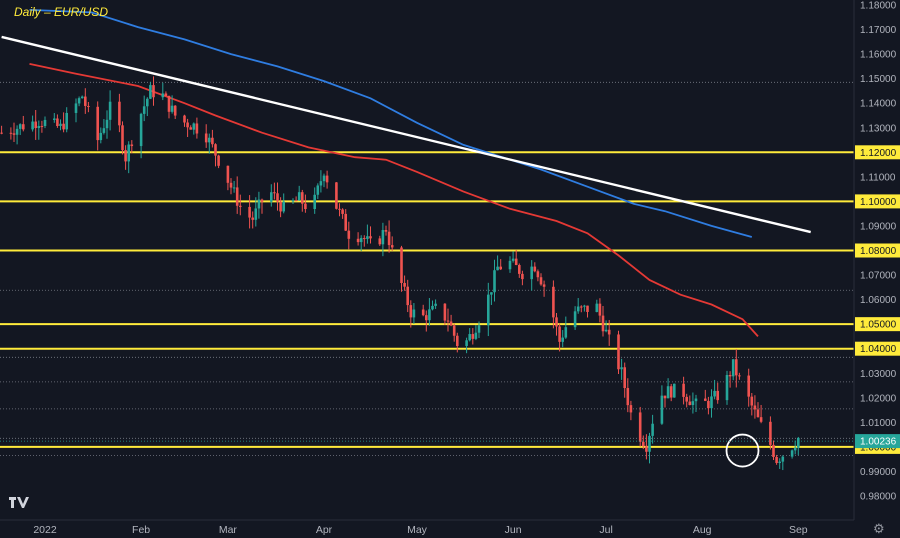 This screenshot has width=900, height=538. What do you see at coordinates (742, 450) in the screenshot?
I see `highlight-circle` at bounding box center [742, 450].